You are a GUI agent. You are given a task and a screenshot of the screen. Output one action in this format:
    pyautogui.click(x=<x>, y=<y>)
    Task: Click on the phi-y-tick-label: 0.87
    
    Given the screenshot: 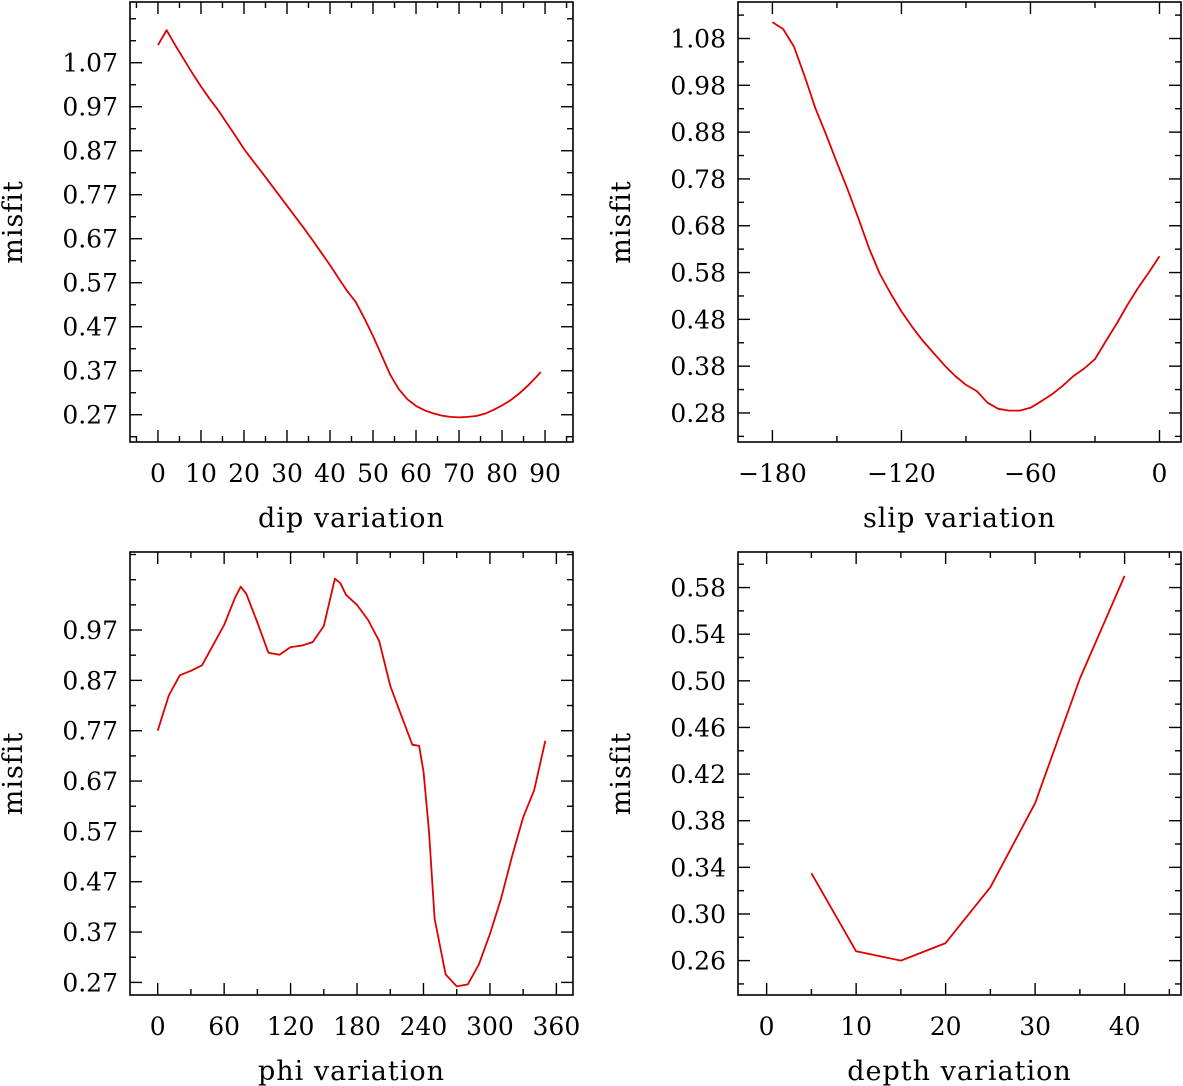 What is the action you would take?
    pyautogui.click(x=90, y=680)
    